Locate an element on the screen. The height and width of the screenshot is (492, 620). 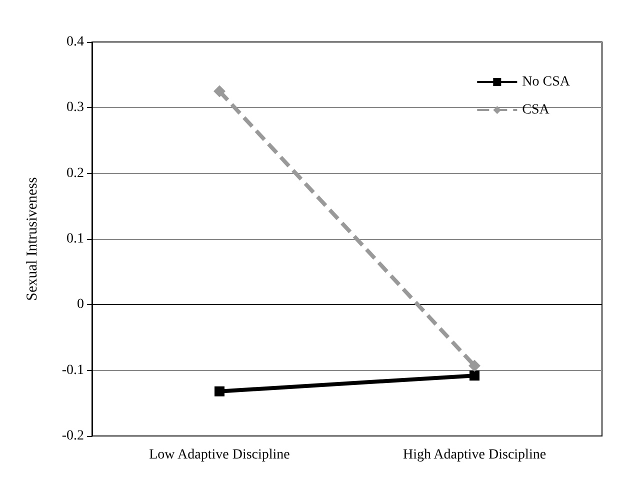
x-tick-label: High Adaptive Discipline is located at coordinates (474, 455).